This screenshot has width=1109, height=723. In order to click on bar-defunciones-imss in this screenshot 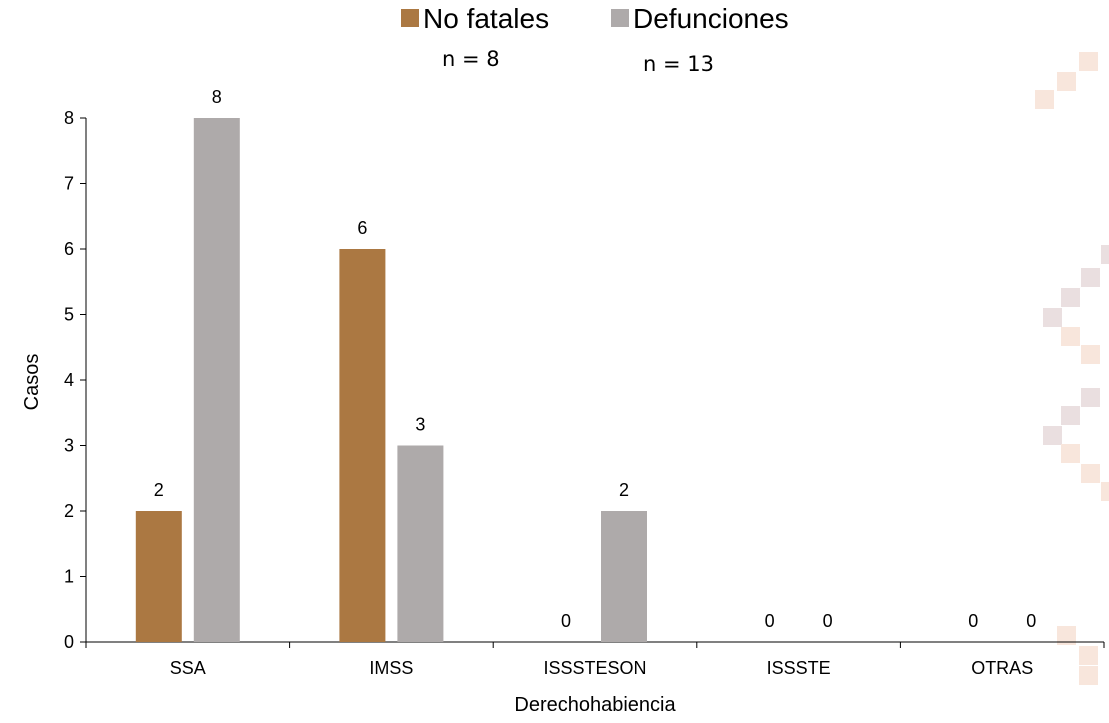, I will do `click(420, 543)`.